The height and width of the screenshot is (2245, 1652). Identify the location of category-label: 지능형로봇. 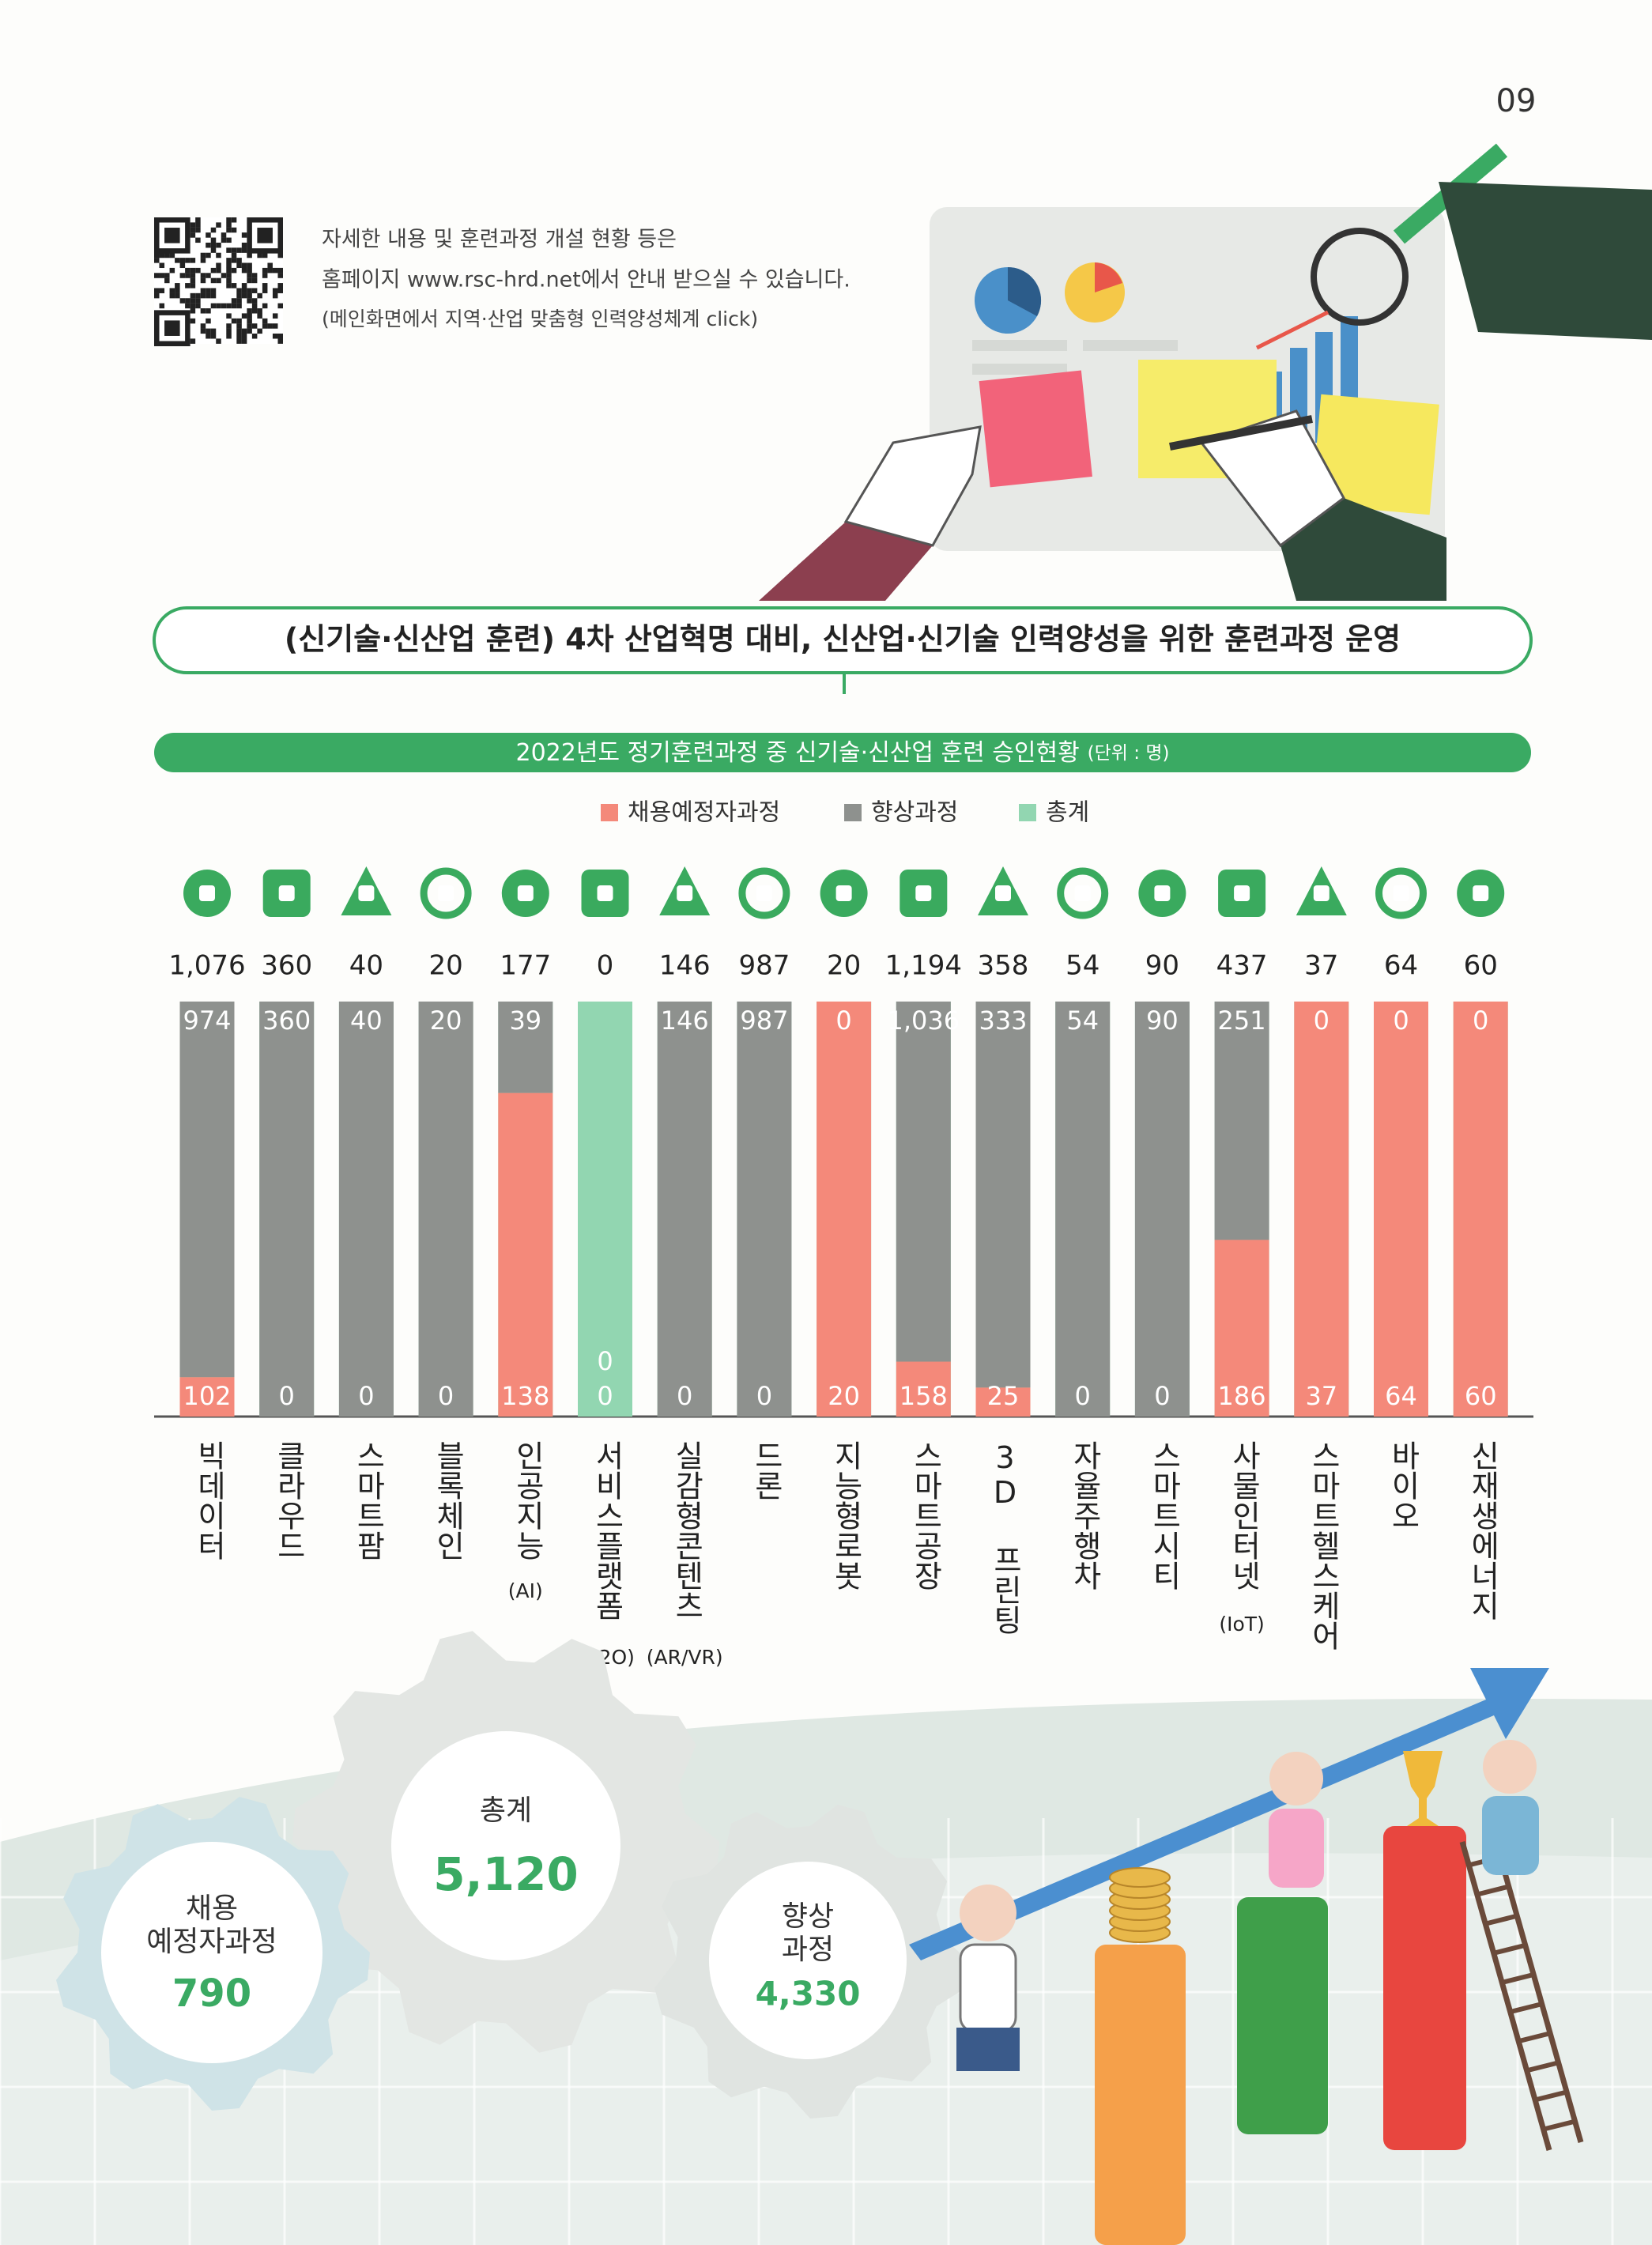
(845, 1515).